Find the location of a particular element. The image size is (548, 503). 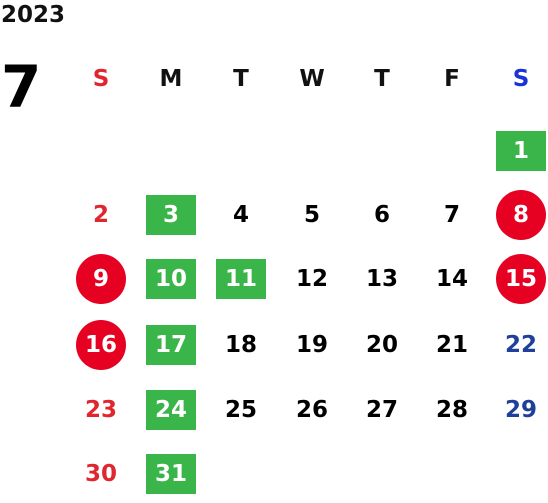

calendar-day-15: 15 is located at coordinates (521, 279).